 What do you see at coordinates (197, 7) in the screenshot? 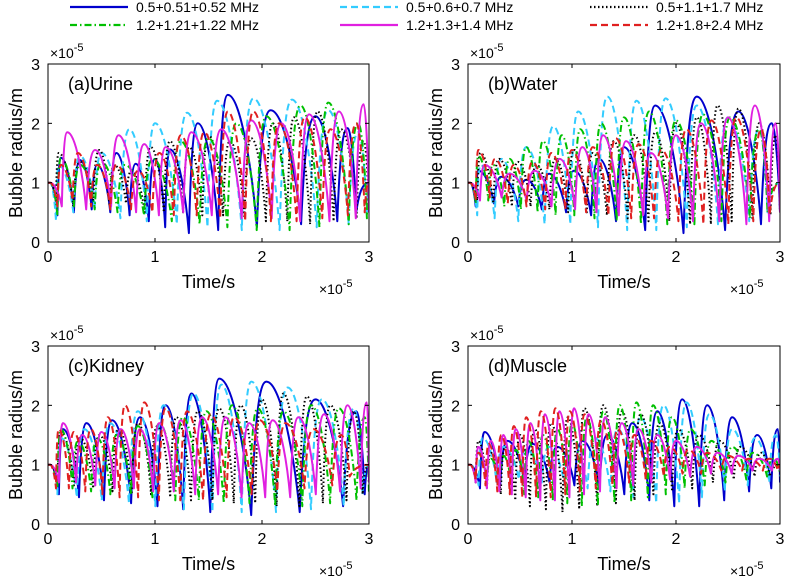
I see `legend-label: 0.5+0.51+0.52 MHz` at bounding box center [197, 7].